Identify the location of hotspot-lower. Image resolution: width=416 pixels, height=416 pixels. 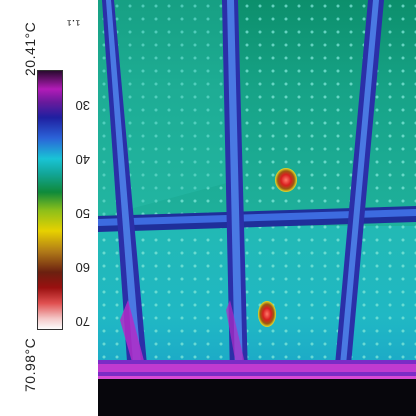
(267, 314).